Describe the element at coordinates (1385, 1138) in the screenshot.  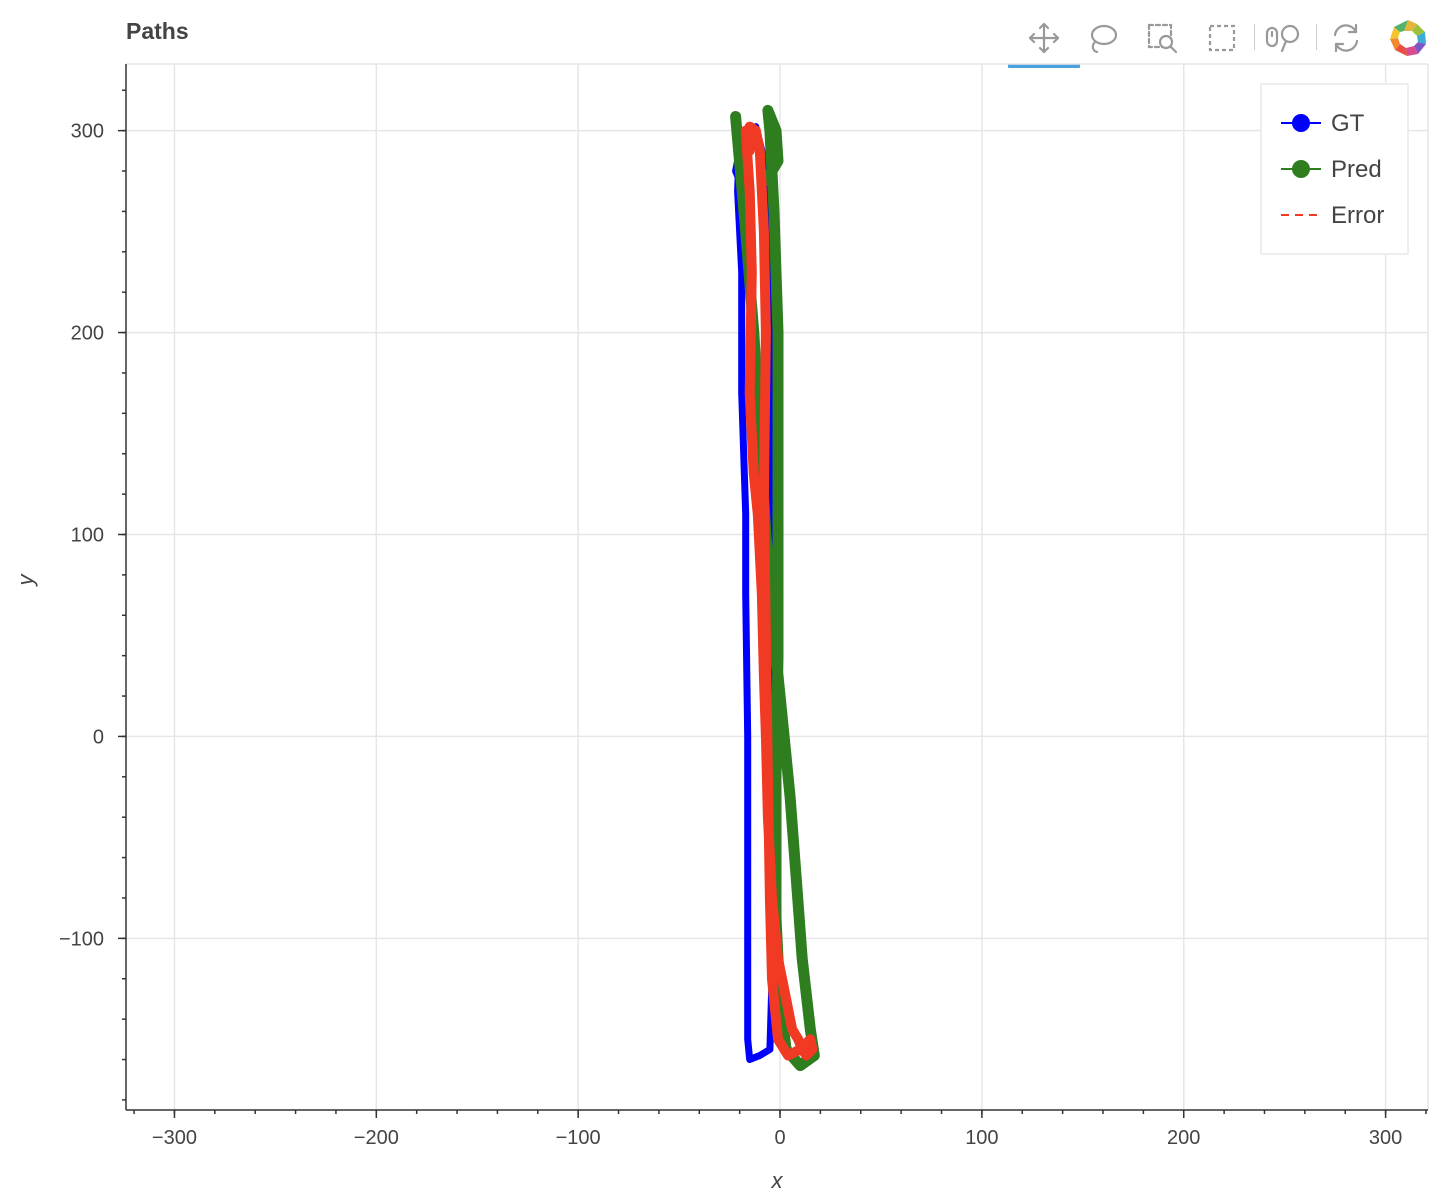
I see `x-tick-label: 300` at that location.